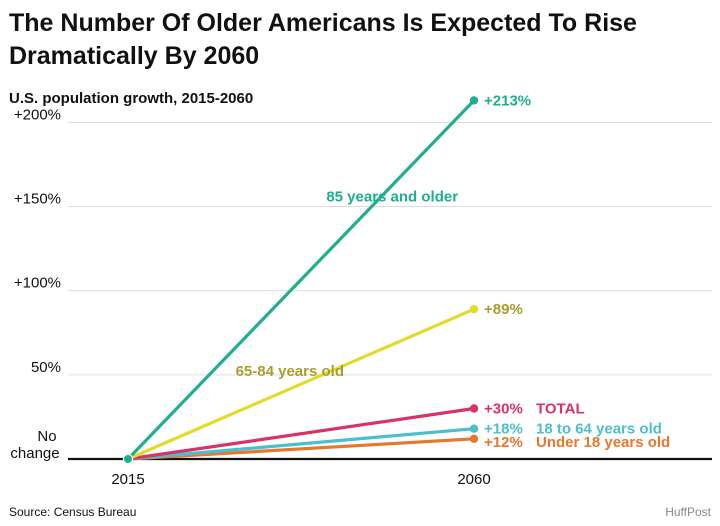 The image size is (720, 526). Describe the element at coordinates (128, 459) in the screenshot. I see `series-start-point` at that location.